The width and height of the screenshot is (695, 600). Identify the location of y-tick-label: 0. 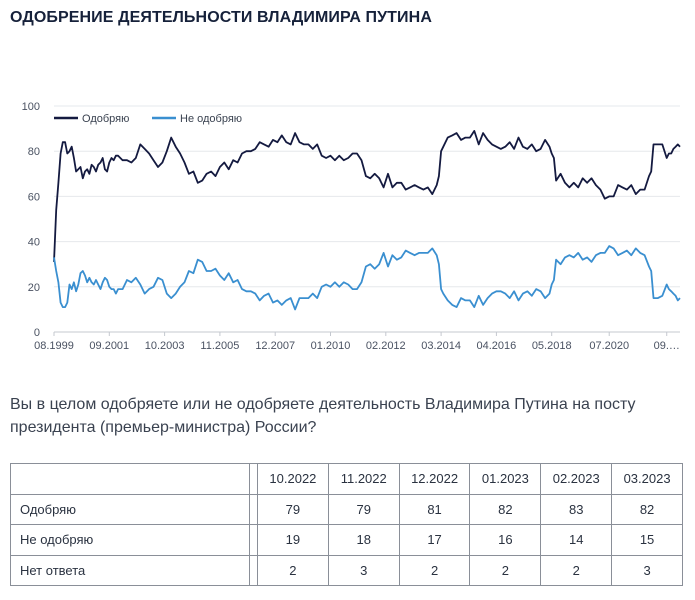
(37, 333).